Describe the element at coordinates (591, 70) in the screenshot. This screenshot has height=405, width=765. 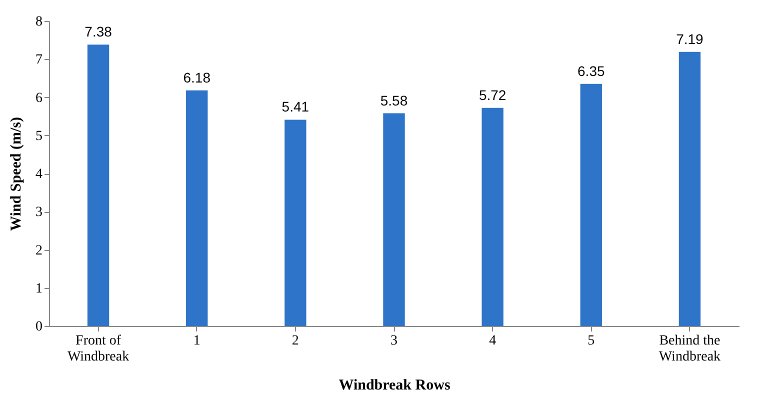
I see `data-label: 6.35` at that location.